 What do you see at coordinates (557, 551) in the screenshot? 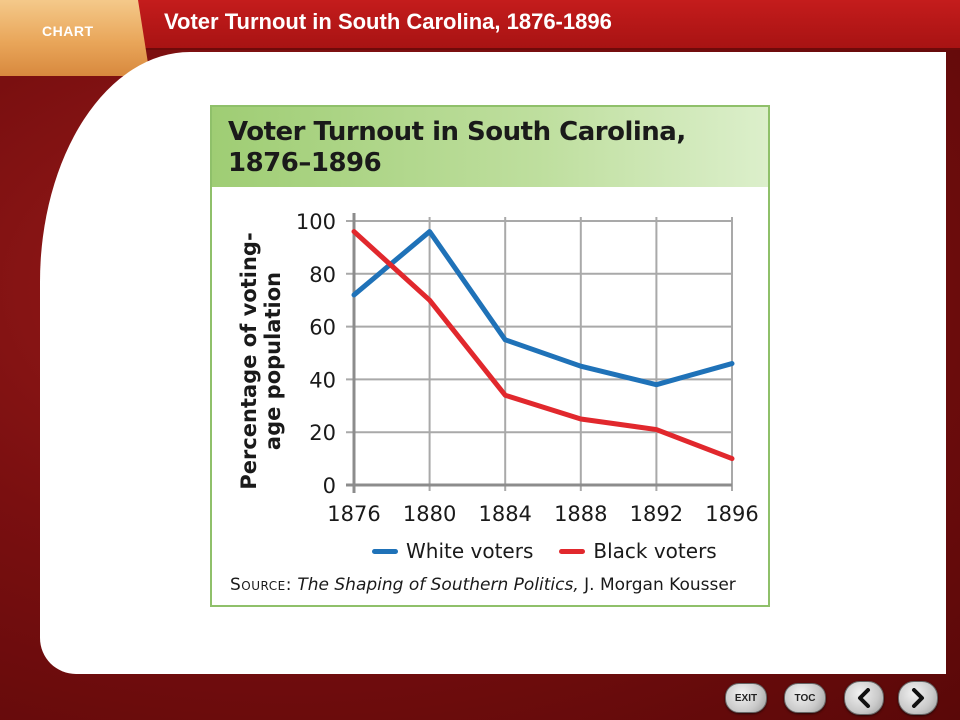
I see `chart-legend: White voters Black voters` at bounding box center [557, 551].